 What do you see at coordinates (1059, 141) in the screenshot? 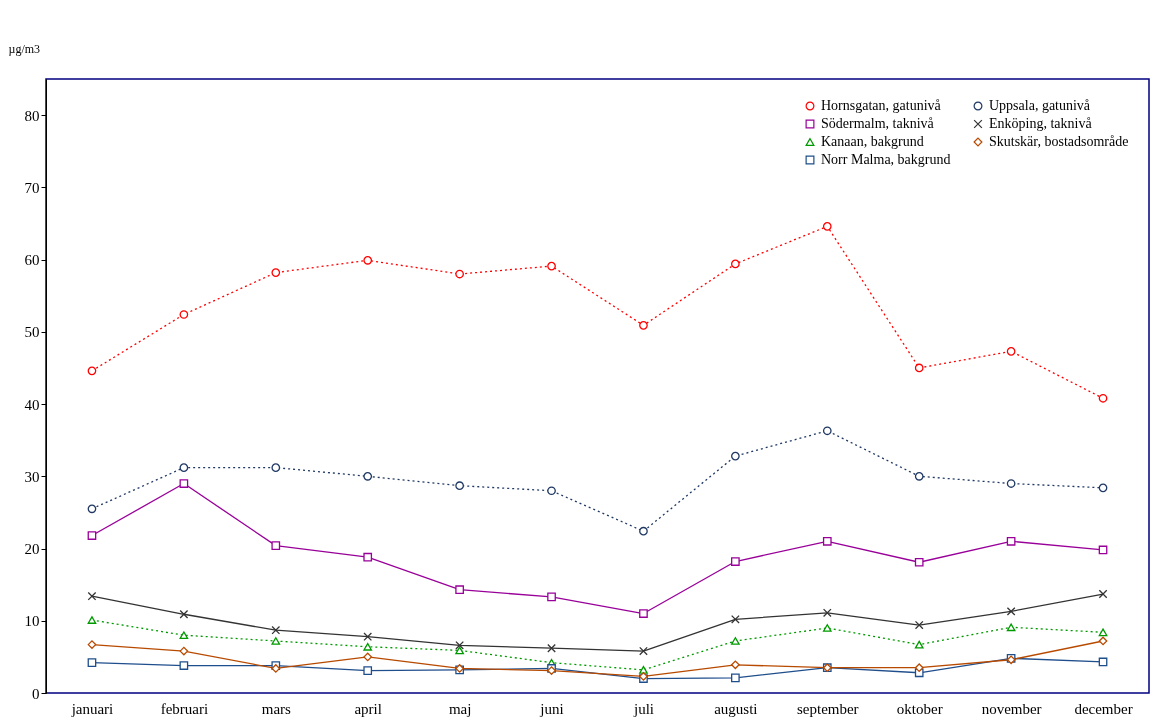
I see `legend-label: Skutskär, bostadsområde` at bounding box center [1059, 141].